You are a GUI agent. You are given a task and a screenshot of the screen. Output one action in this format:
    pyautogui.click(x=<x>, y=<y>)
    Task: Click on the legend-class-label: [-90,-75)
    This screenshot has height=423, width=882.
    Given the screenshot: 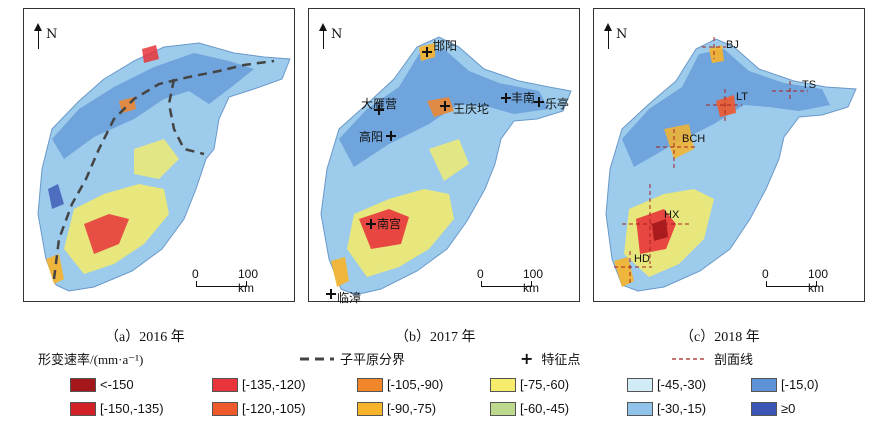 What is the action you would take?
    pyautogui.click(x=412, y=408)
    